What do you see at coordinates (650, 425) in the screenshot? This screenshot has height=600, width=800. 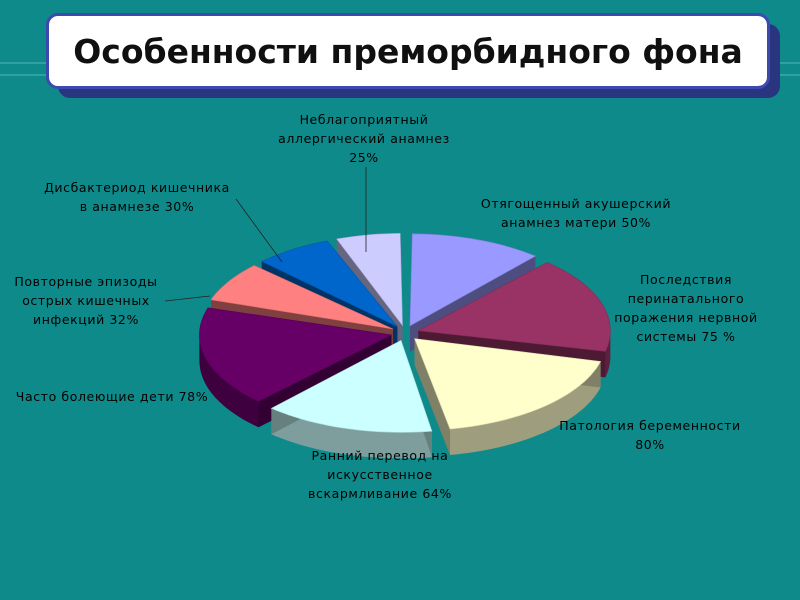 I see `slice-label-line: Патология беременности` at bounding box center [650, 425].